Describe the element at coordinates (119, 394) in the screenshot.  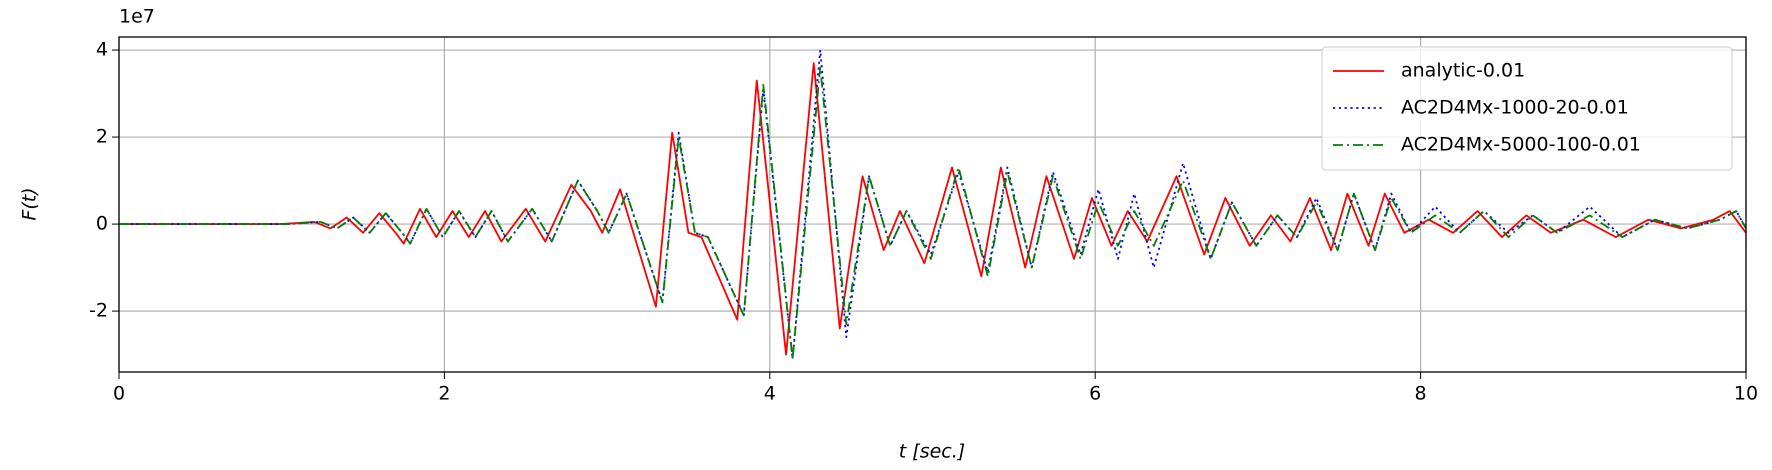
I see `x-tick-label: 0` at that location.